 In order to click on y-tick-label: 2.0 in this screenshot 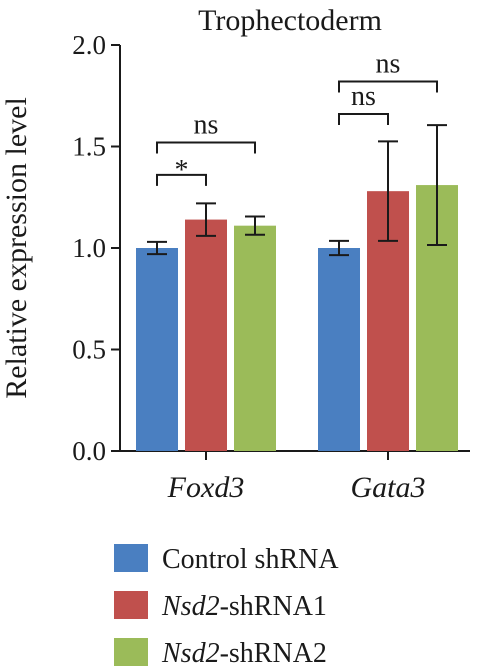, I will do `click(89, 45)`.